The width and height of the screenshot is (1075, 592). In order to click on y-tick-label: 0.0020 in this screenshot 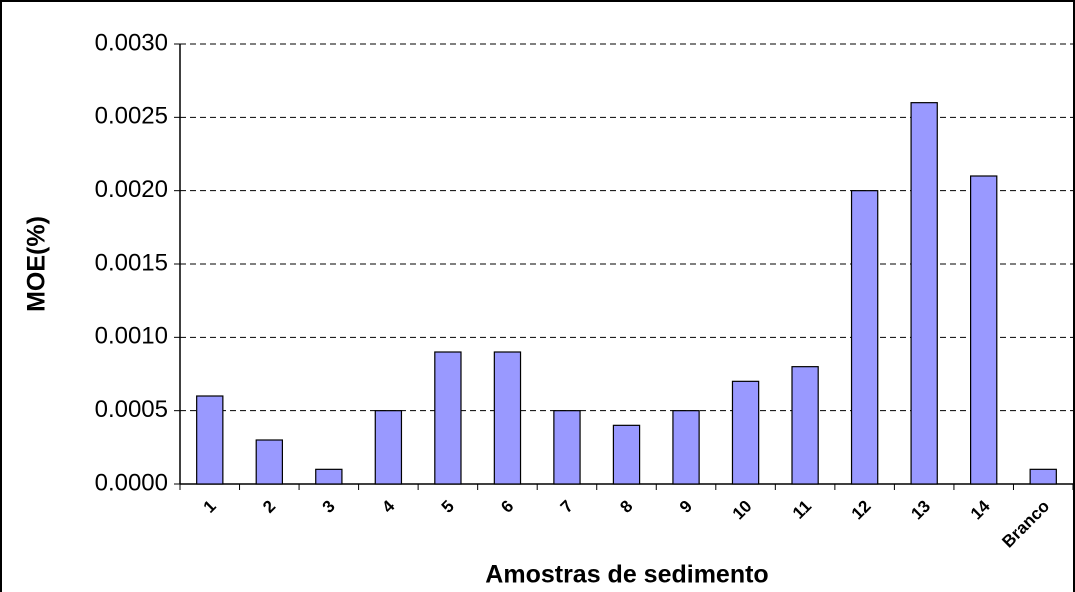, I will do `click(131, 189)`.